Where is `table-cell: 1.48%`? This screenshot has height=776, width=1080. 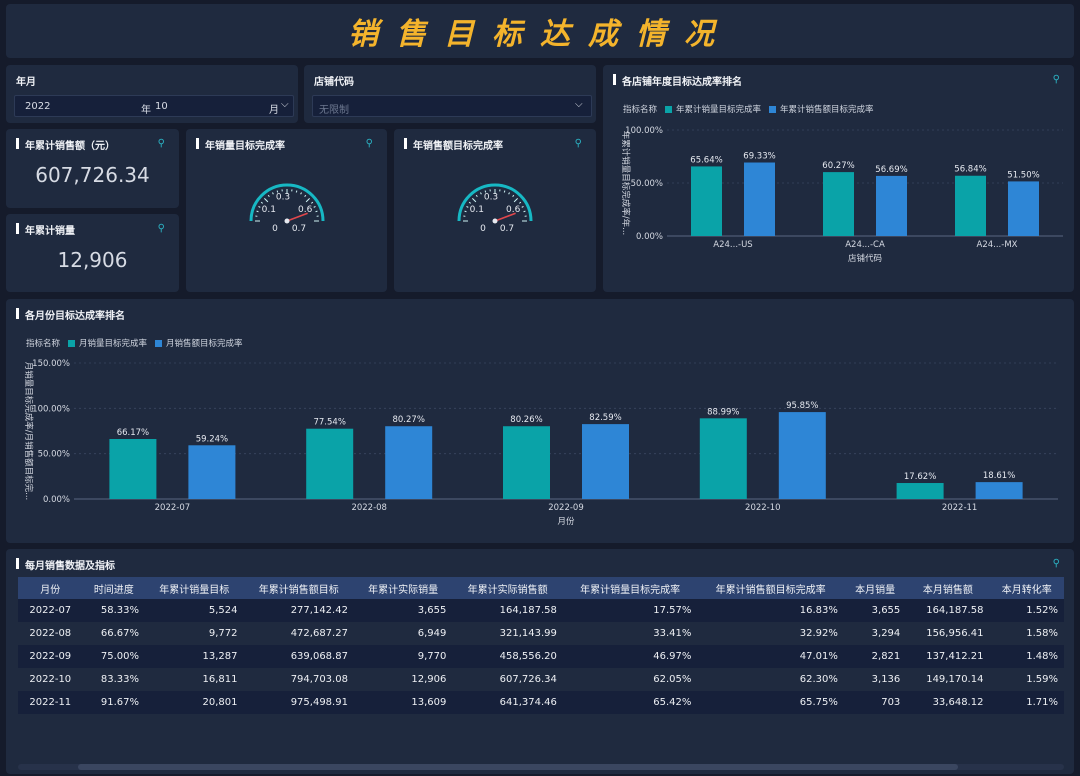
table-cell: 1.48% is located at coordinates (1026, 656).